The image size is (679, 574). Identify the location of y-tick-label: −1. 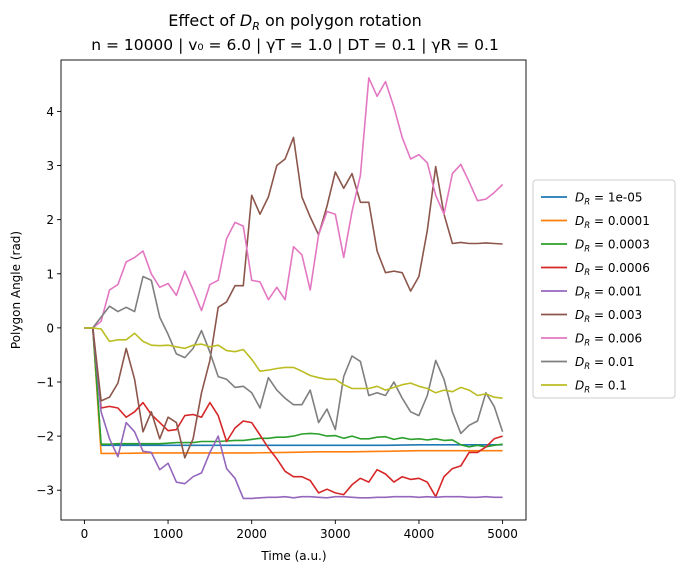
(45, 383).